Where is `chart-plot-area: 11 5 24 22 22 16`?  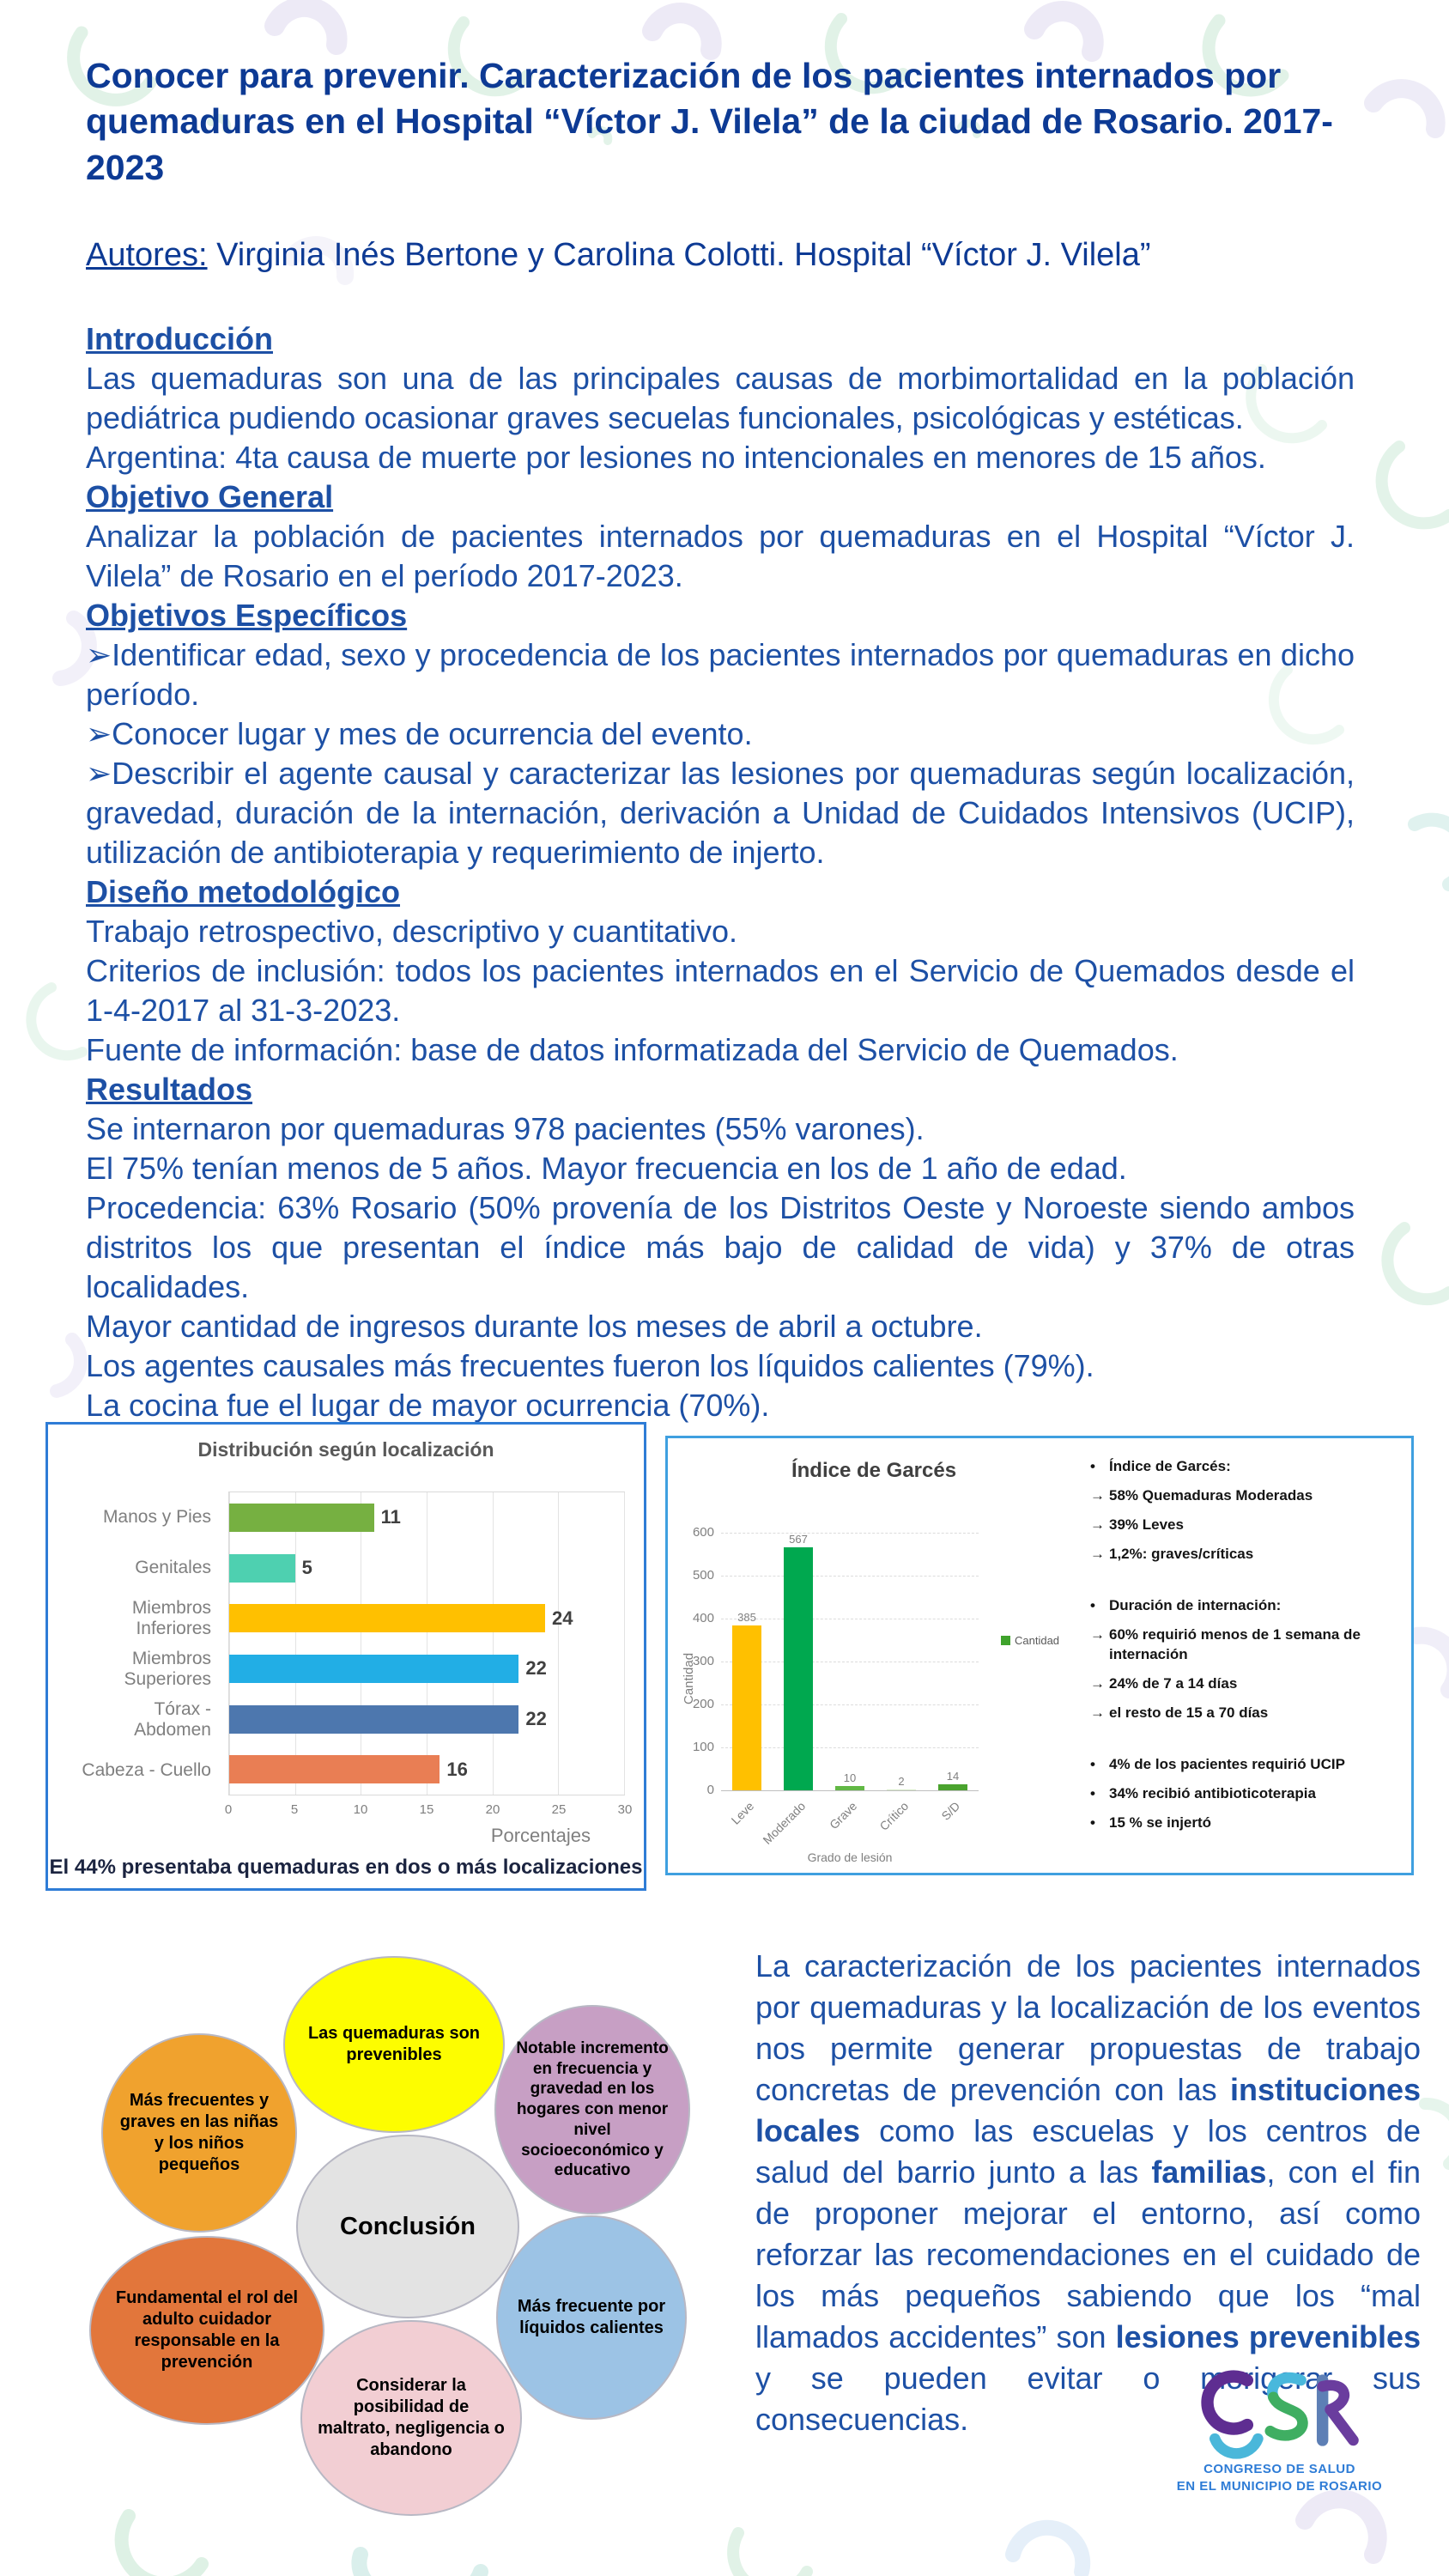
chart-plot-area: 11 5 24 22 22 16 is located at coordinates (426, 1643).